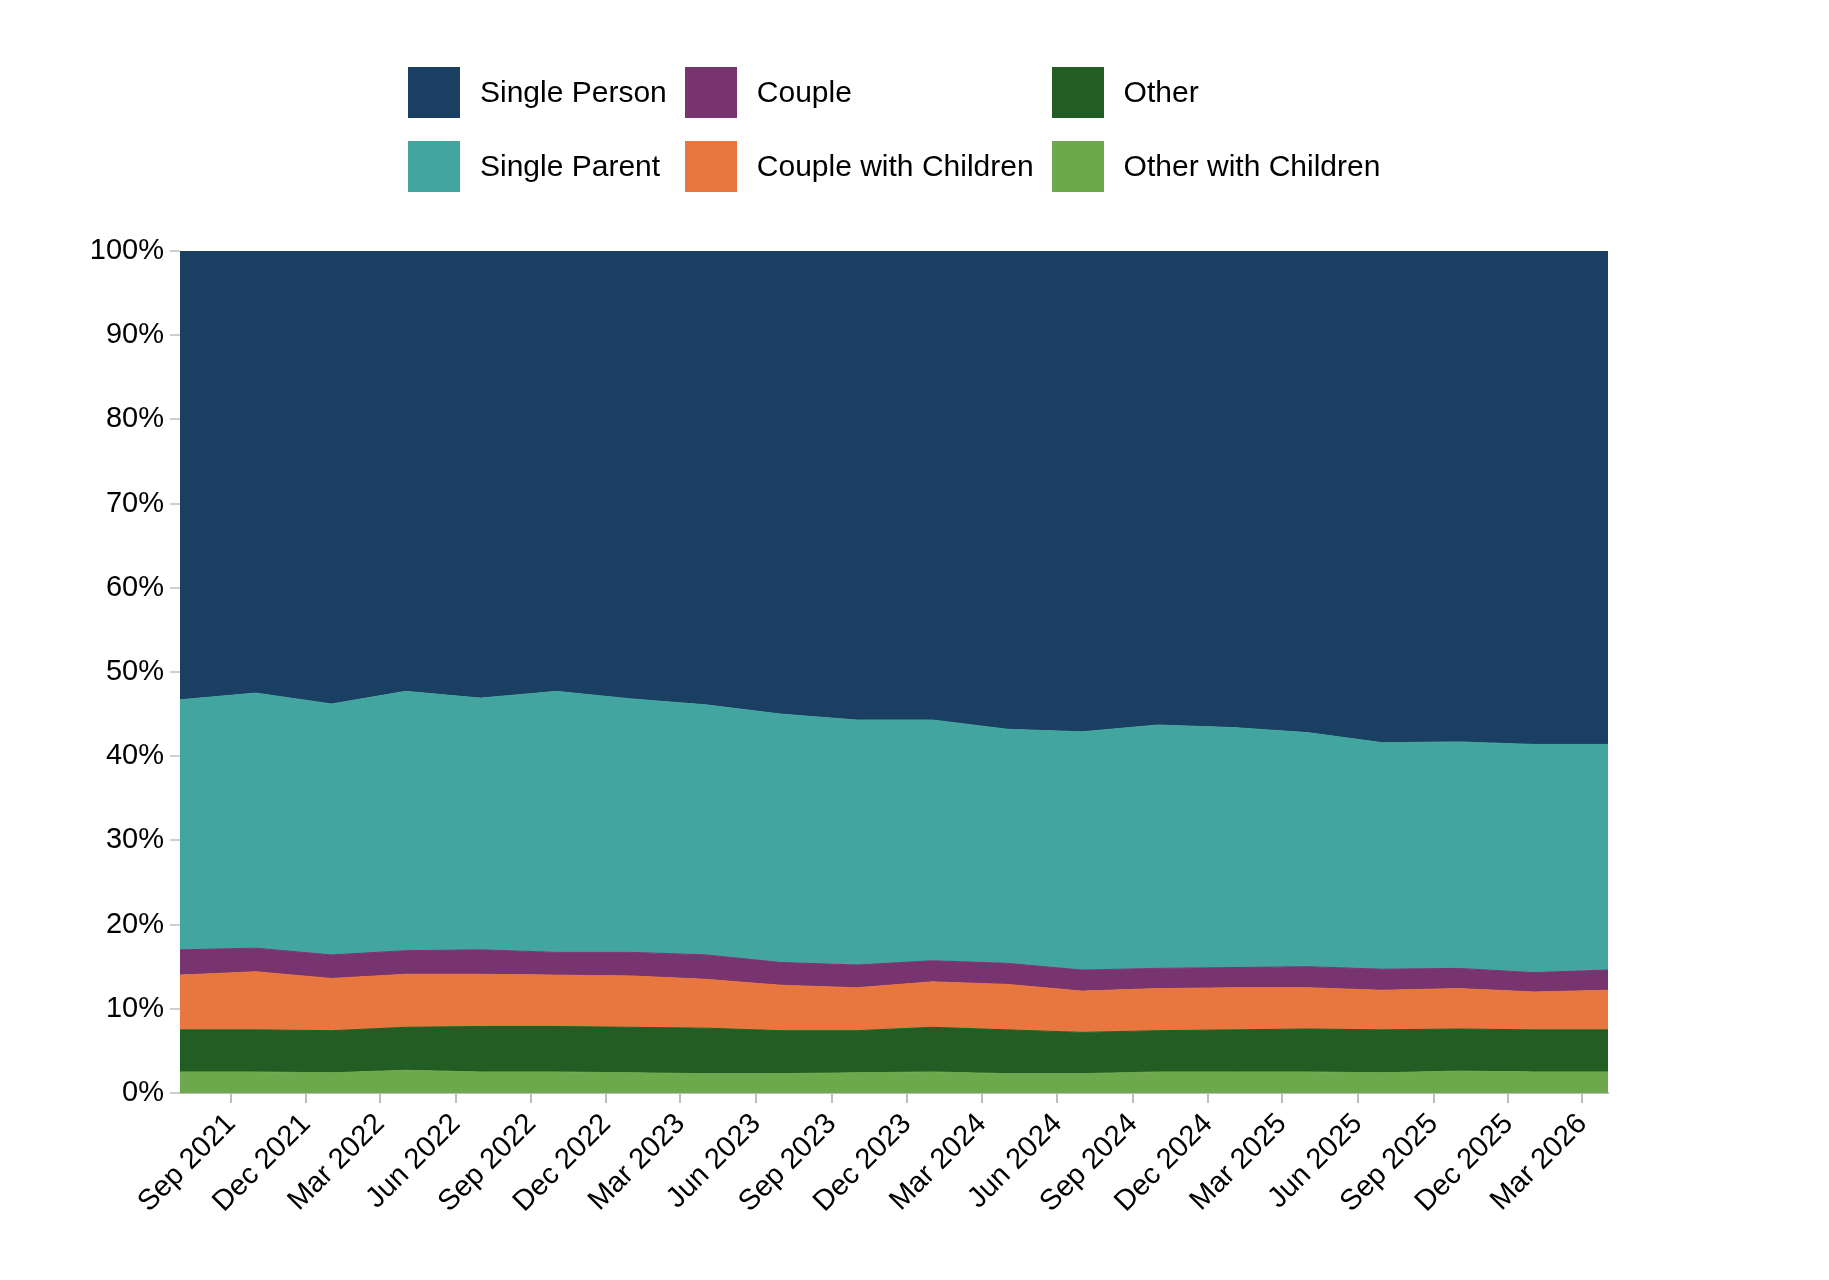 Image resolution: width=1829 pixels, height=1280 pixels. I want to click on legend-label: Other, so click(1161, 92).